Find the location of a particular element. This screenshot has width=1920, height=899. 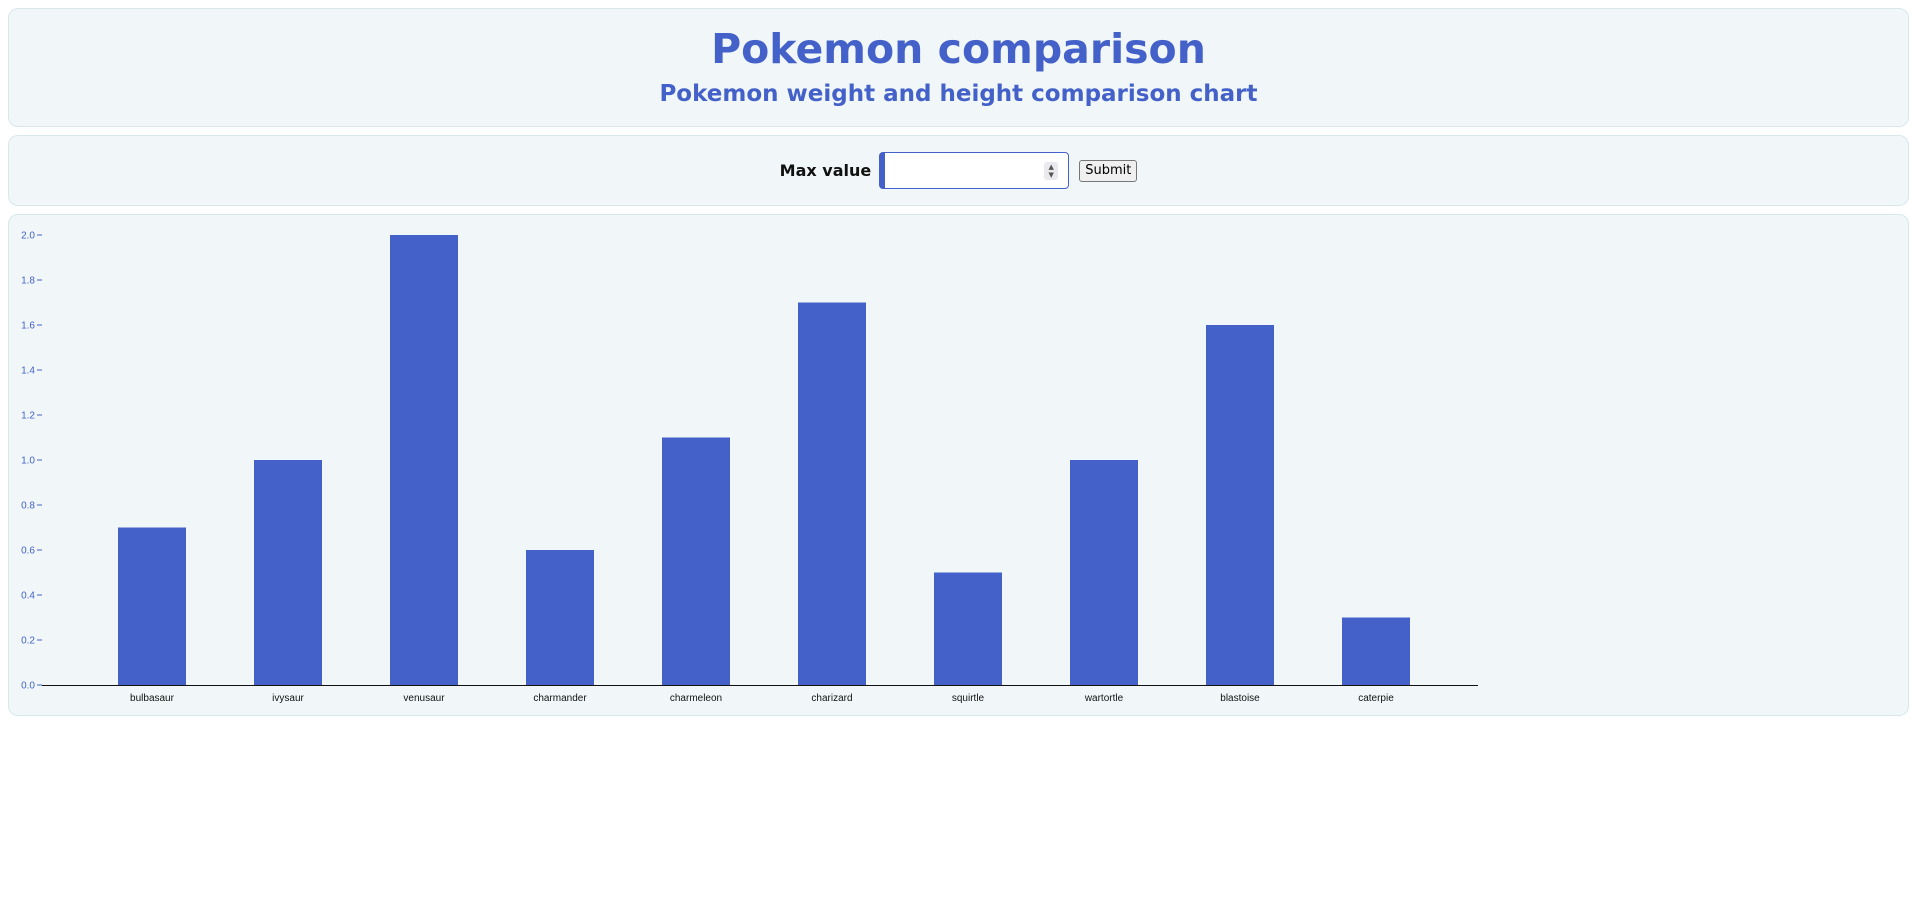

x-tick-label: venusaur is located at coordinates (424, 698).